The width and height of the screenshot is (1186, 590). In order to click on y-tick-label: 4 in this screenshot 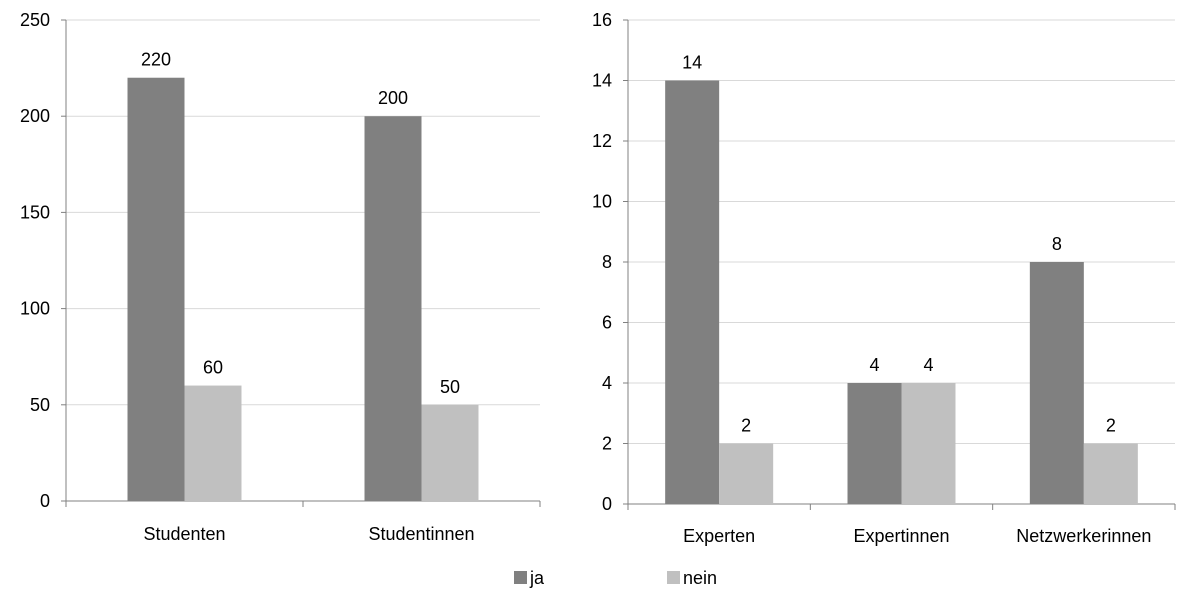, I will do `click(607, 383)`.